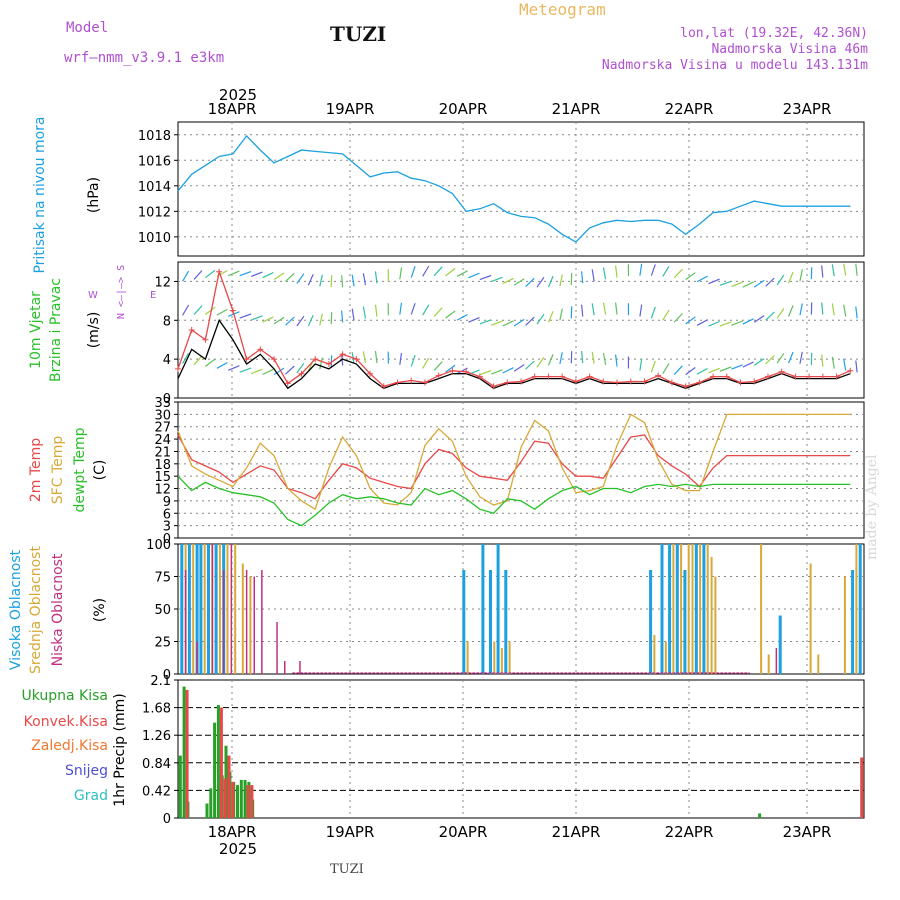 The height and width of the screenshot is (900, 900). Describe the element at coordinates (232, 109) in the screenshot. I see `top-day-label-0: 18APR` at that location.